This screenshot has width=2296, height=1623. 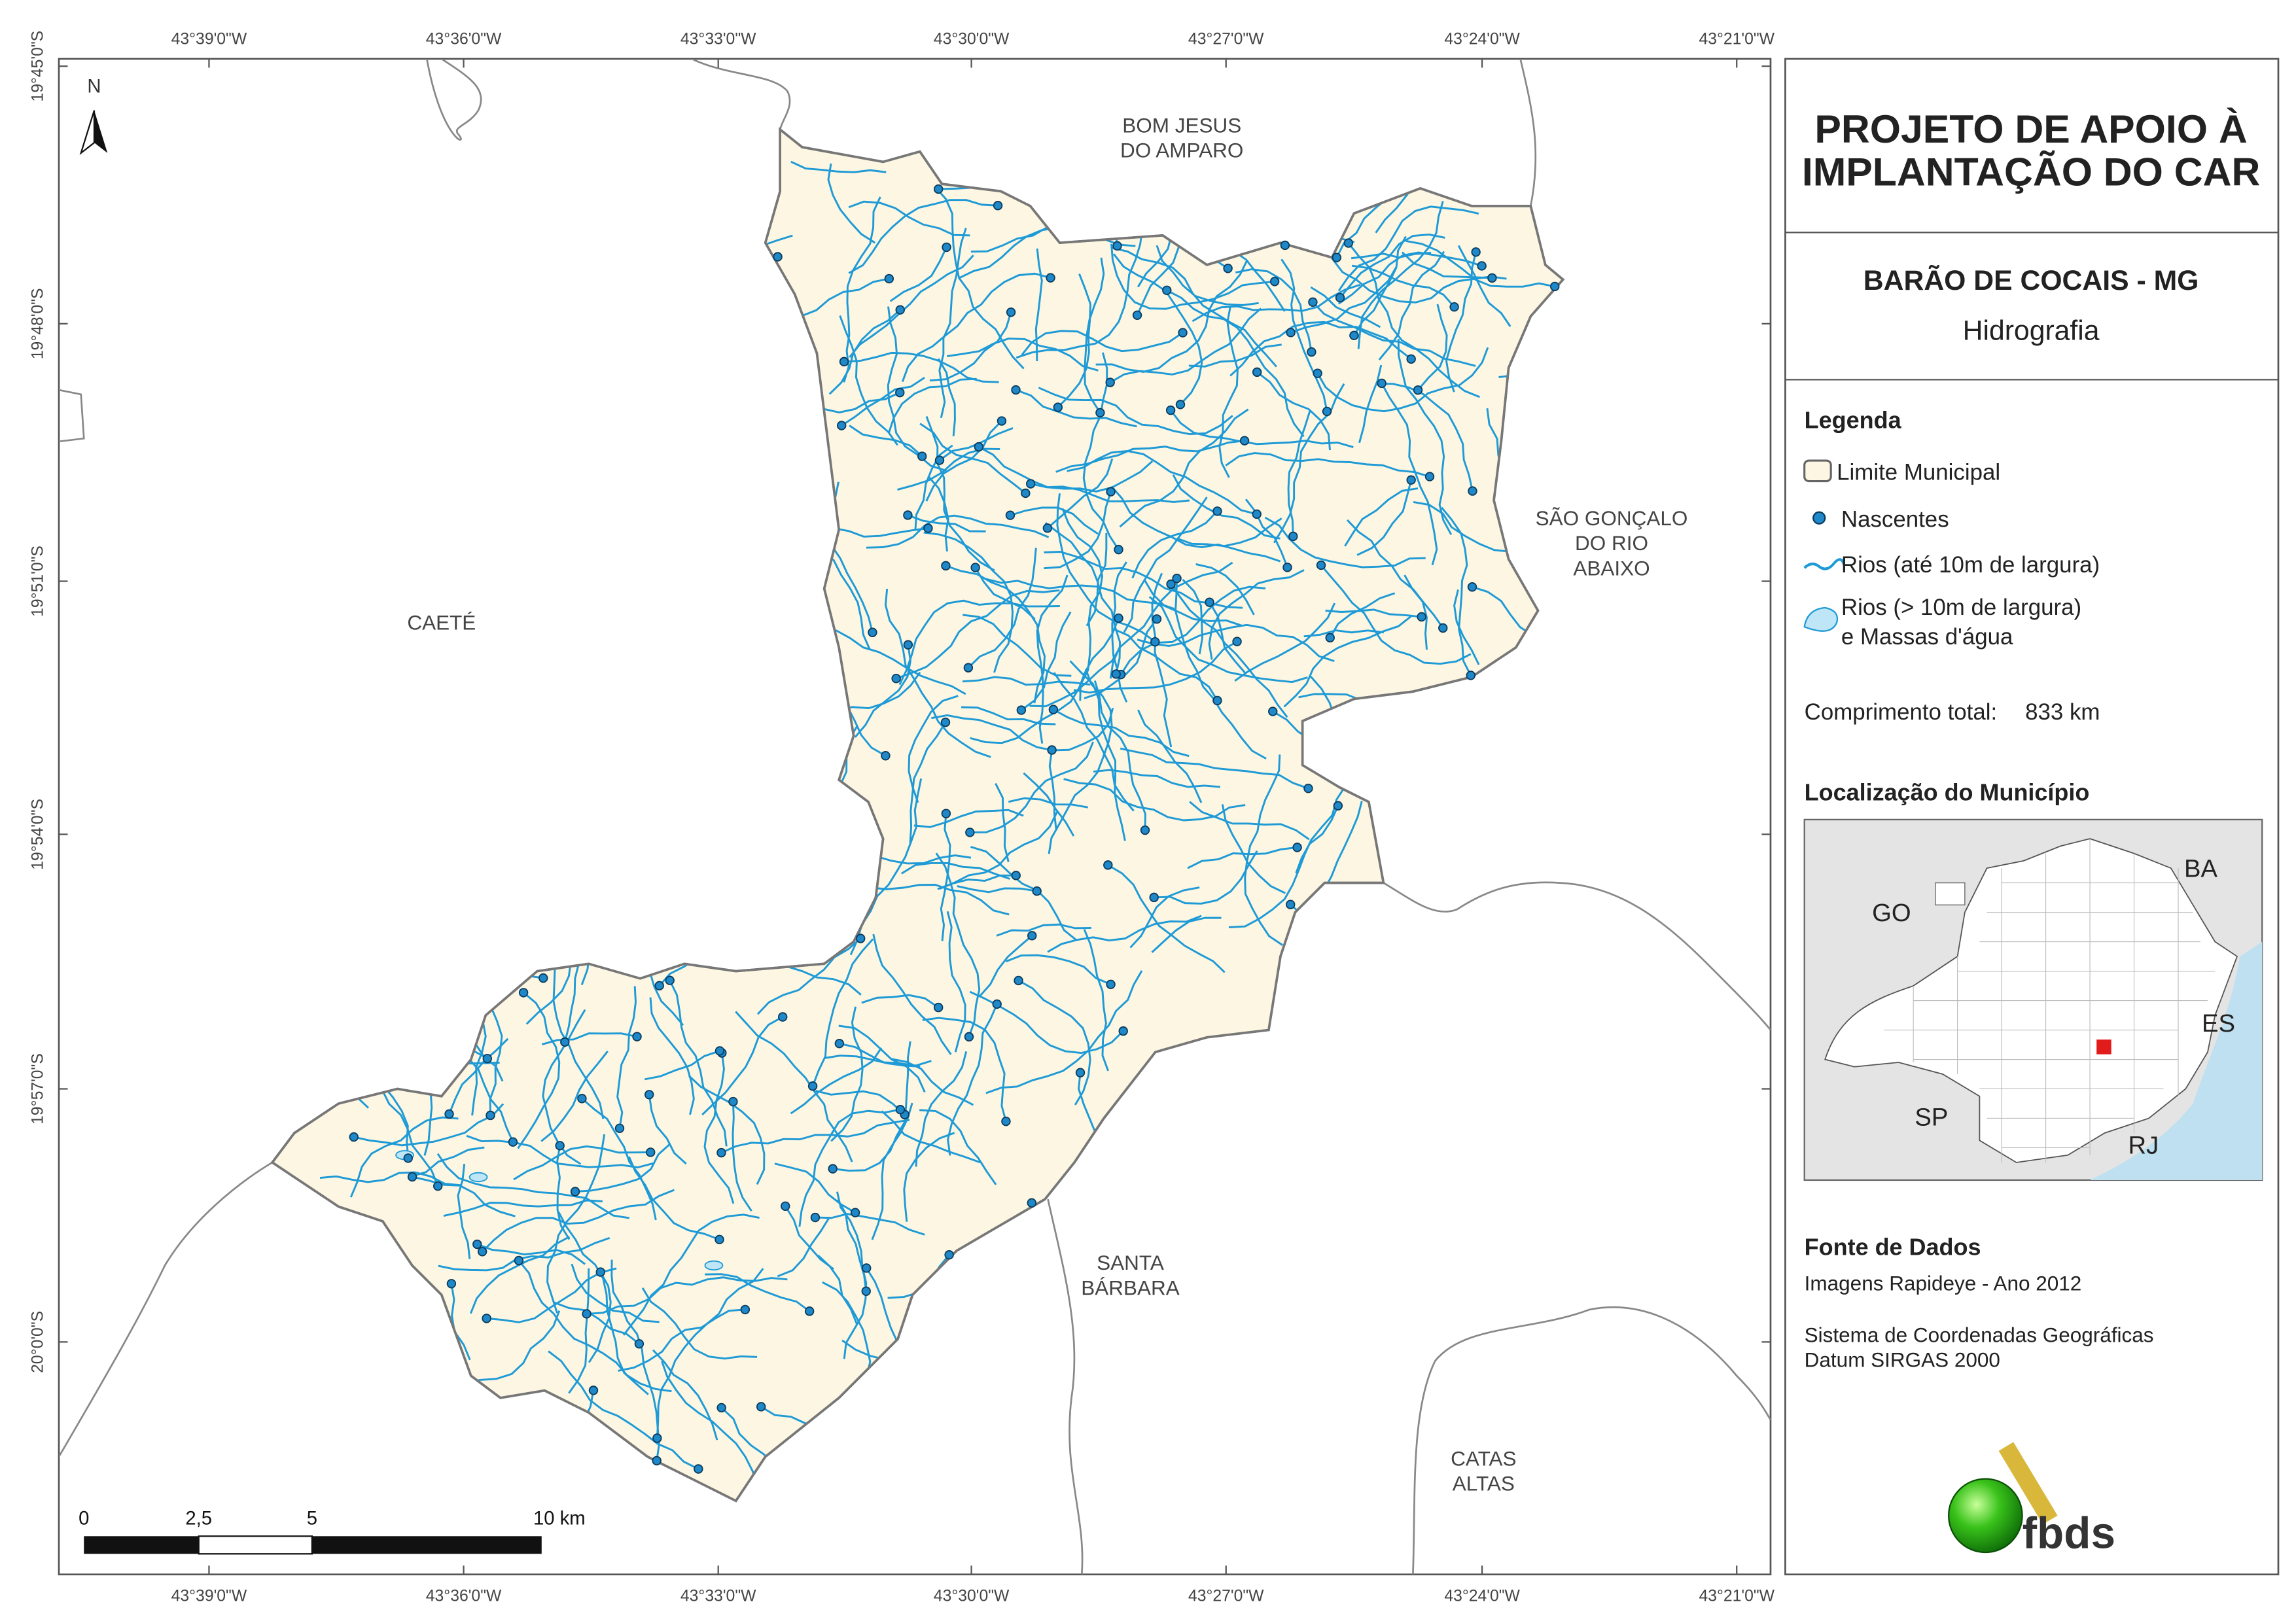 I want to click on location-title: Localização do Município, so click(x=1948, y=792).